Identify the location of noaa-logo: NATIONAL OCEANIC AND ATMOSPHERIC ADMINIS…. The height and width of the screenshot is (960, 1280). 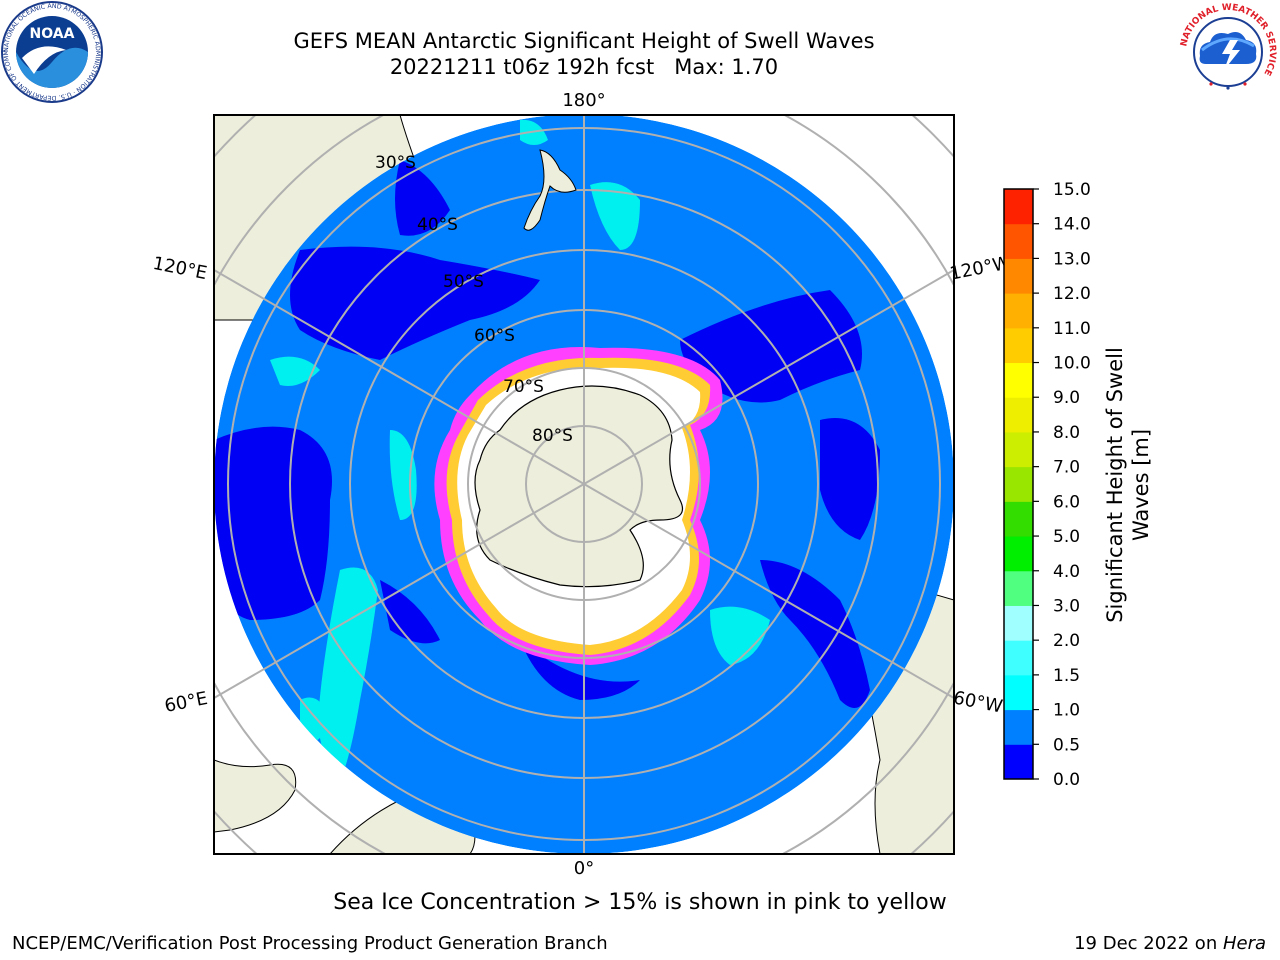
(51, 51).